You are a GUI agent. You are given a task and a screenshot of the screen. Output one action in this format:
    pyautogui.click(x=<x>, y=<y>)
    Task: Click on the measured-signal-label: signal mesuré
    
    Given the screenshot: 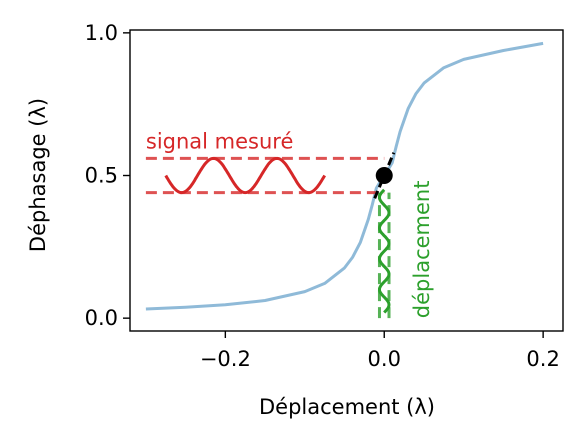 What is the action you would take?
    pyautogui.click(x=220, y=141)
    